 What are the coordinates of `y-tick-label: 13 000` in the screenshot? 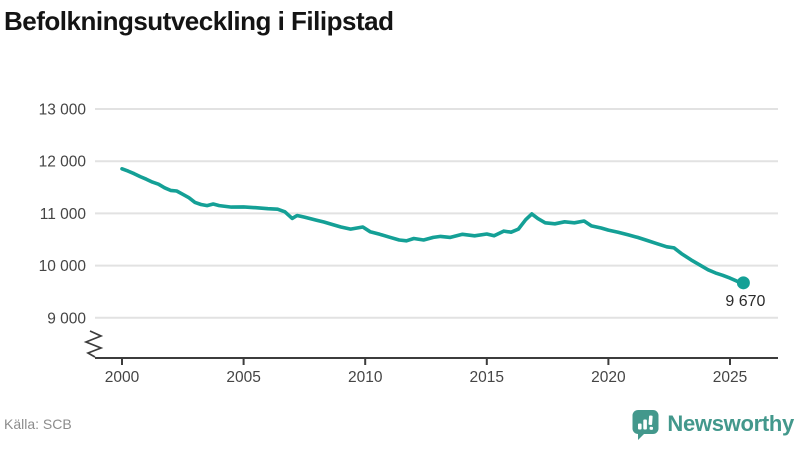 It's located at (63, 110).